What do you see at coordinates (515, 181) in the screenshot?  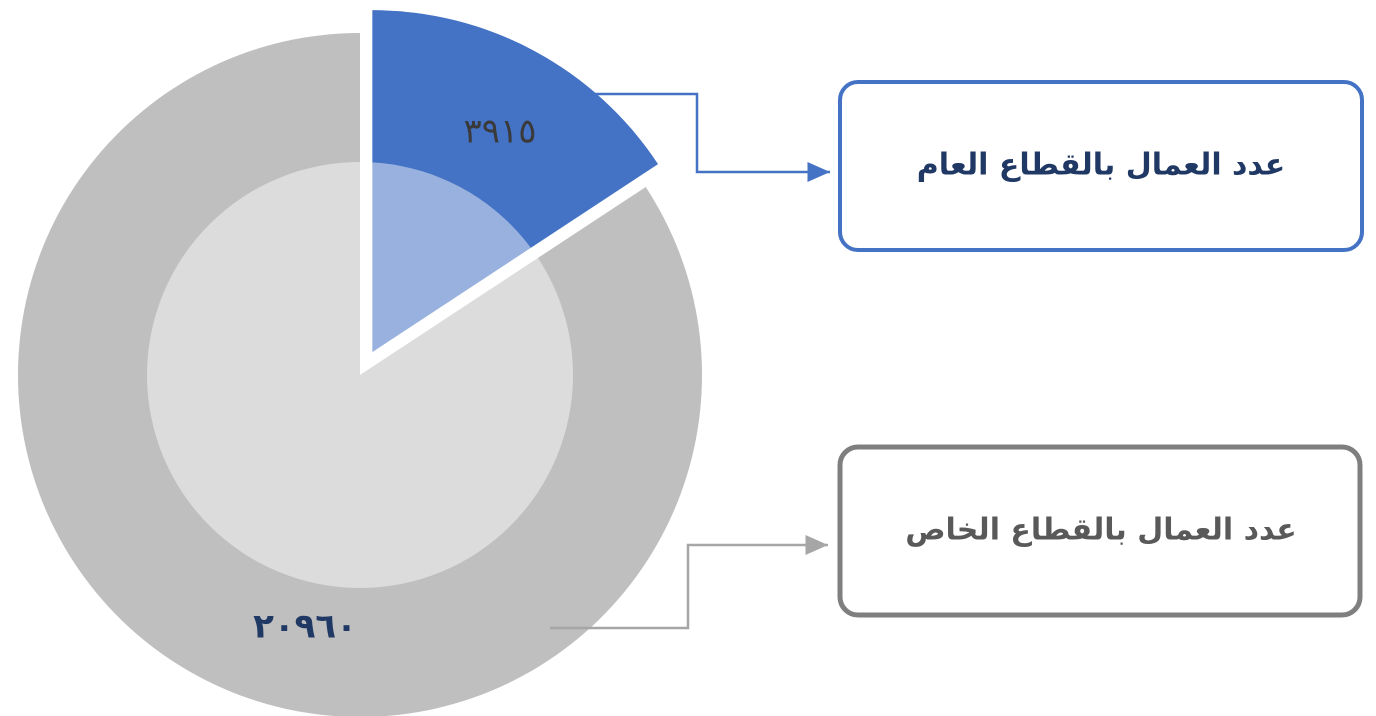 I see `pie-slice` at bounding box center [515, 181].